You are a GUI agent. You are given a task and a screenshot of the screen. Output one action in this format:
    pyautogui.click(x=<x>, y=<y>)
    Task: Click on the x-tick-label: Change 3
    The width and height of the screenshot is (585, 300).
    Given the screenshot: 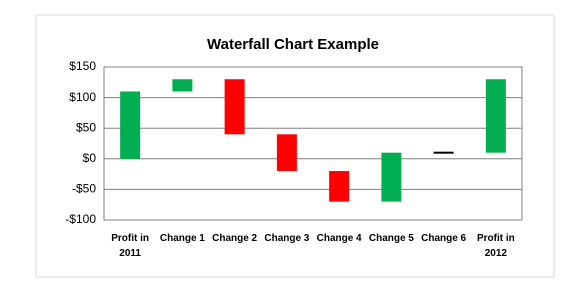 What is the action you would take?
    pyautogui.click(x=287, y=238)
    